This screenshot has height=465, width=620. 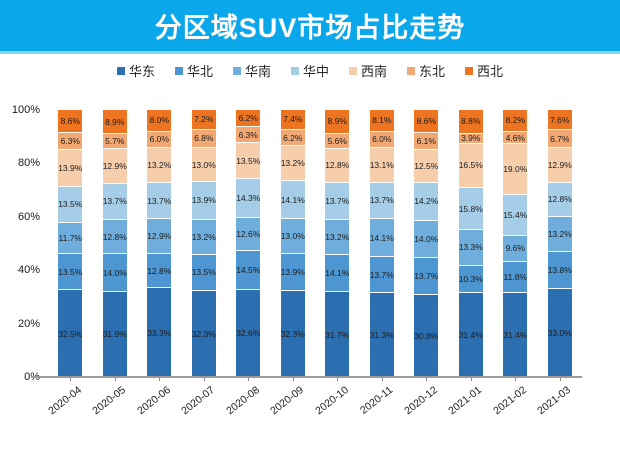 I want to click on bar-segment: 32.6%, so click(x=248, y=333).